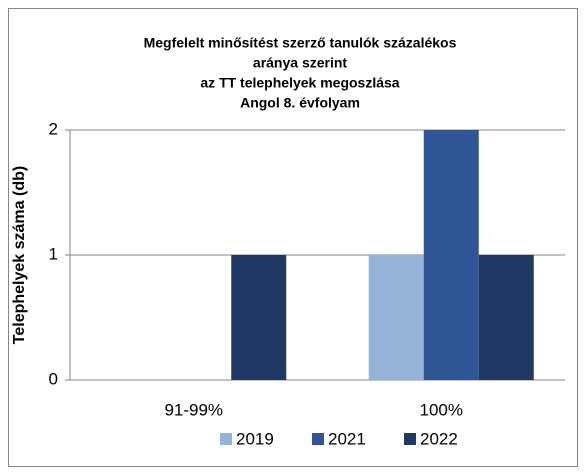 The height and width of the screenshot is (476, 587). What do you see at coordinates (300, 103) in the screenshot?
I see `chart-title: Angol 8. évfolyam` at bounding box center [300, 103].